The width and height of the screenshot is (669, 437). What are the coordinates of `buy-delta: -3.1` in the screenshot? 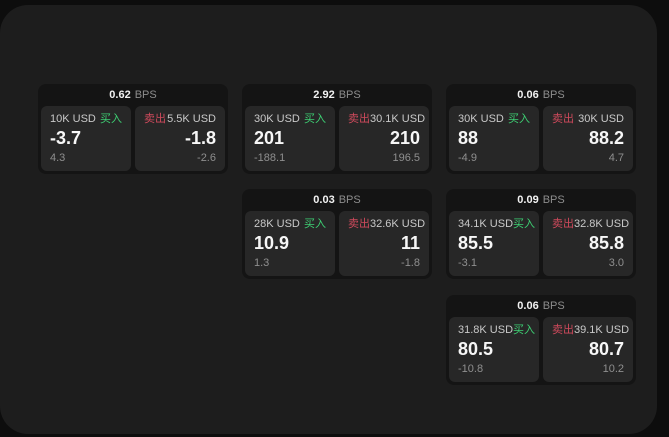 It's located at (467, 262).